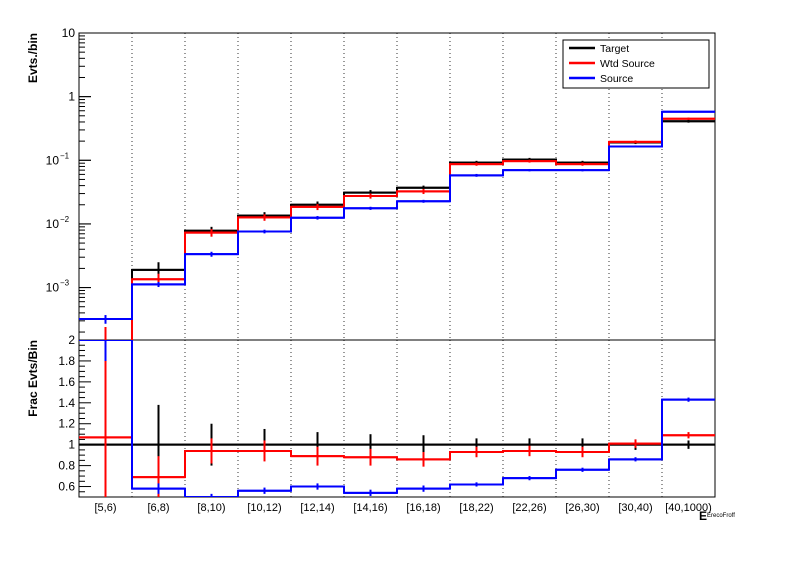 The image size is (796, 577). I want to click on y-axis-label-top: Evts./bin, so click(33, 58).